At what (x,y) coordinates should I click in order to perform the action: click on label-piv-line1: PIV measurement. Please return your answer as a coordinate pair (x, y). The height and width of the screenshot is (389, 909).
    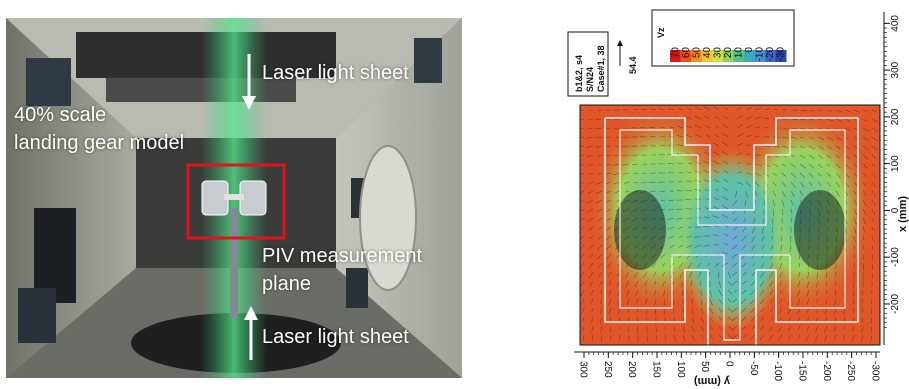
    Looking at the image, I should click on (342, 256).